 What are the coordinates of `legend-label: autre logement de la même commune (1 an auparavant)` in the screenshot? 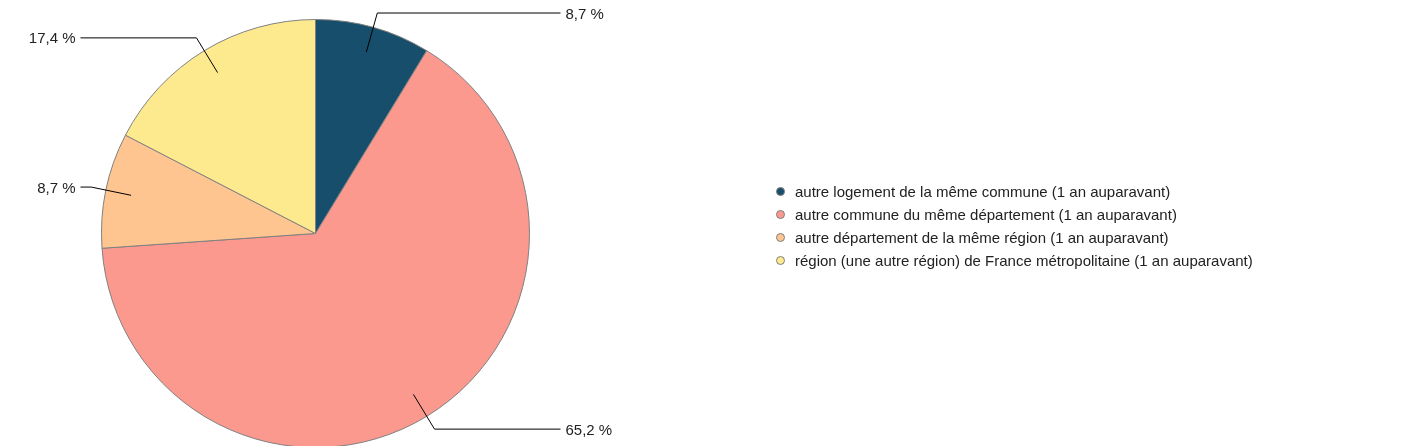 It's located at (983, 191).